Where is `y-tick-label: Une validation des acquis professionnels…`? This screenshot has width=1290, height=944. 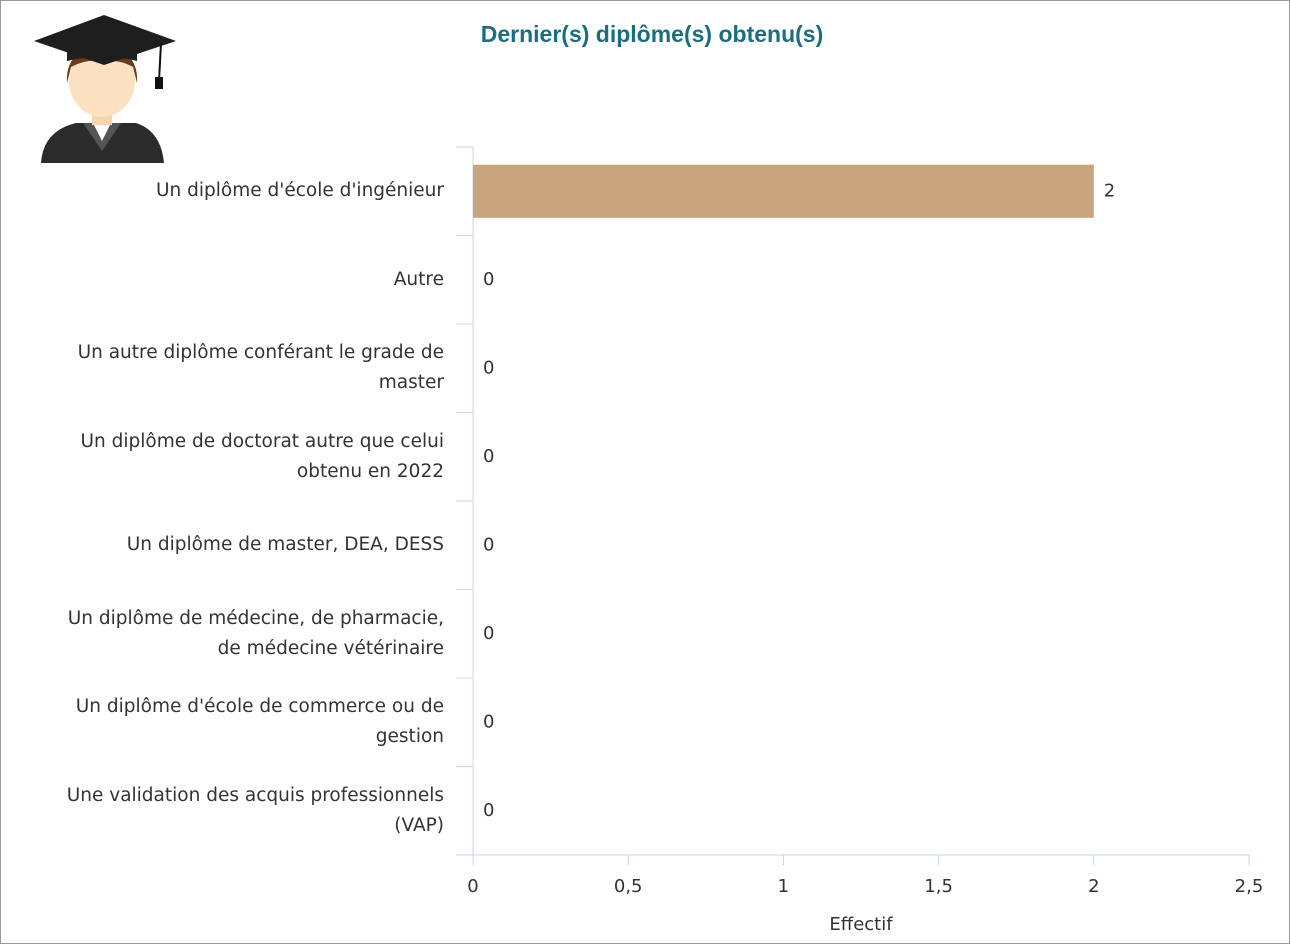
y-tick-label: Une validation des acquis professionnels… is located at coordinates (255, 810).